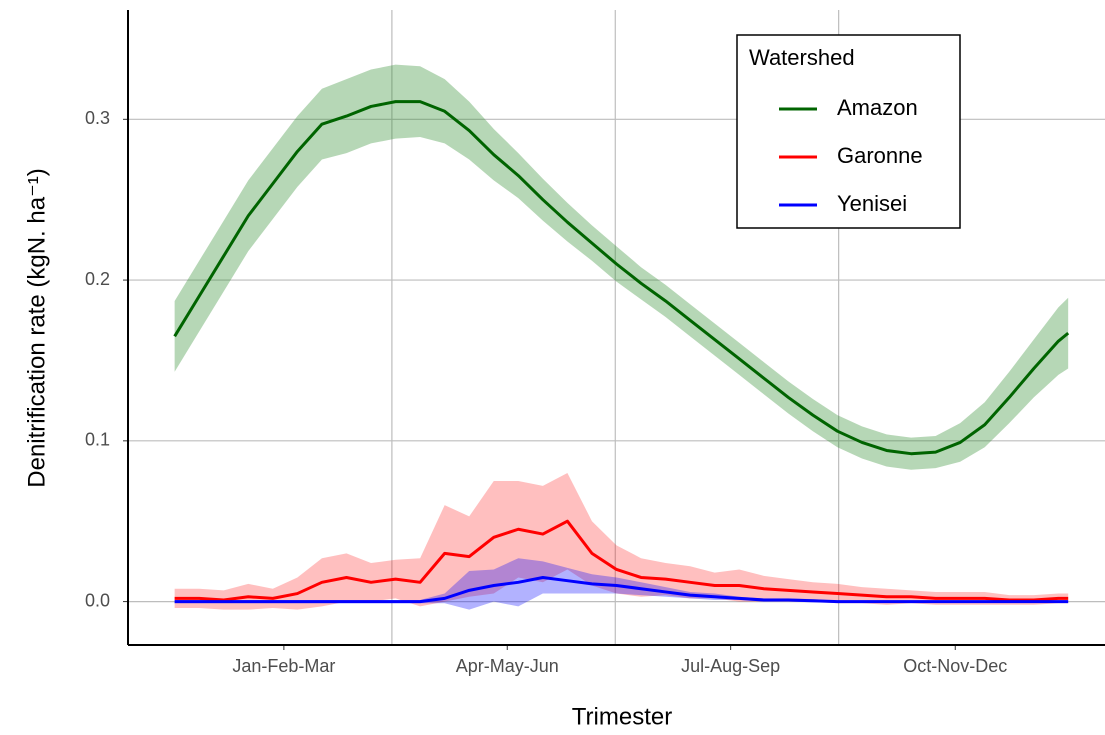  I want to click on y-axis-label: Denitrification rate (kgN. ha⁻¹), so click(36, 327).